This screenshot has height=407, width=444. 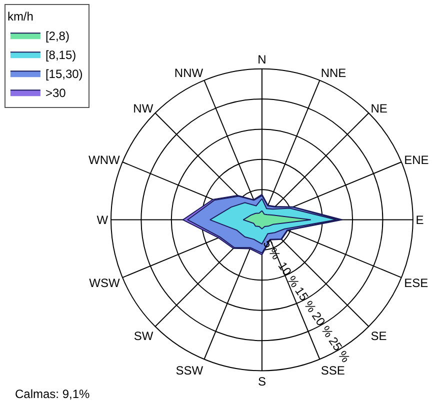 I want to click on legend-label: [8,15), so click(x=60, y=55).